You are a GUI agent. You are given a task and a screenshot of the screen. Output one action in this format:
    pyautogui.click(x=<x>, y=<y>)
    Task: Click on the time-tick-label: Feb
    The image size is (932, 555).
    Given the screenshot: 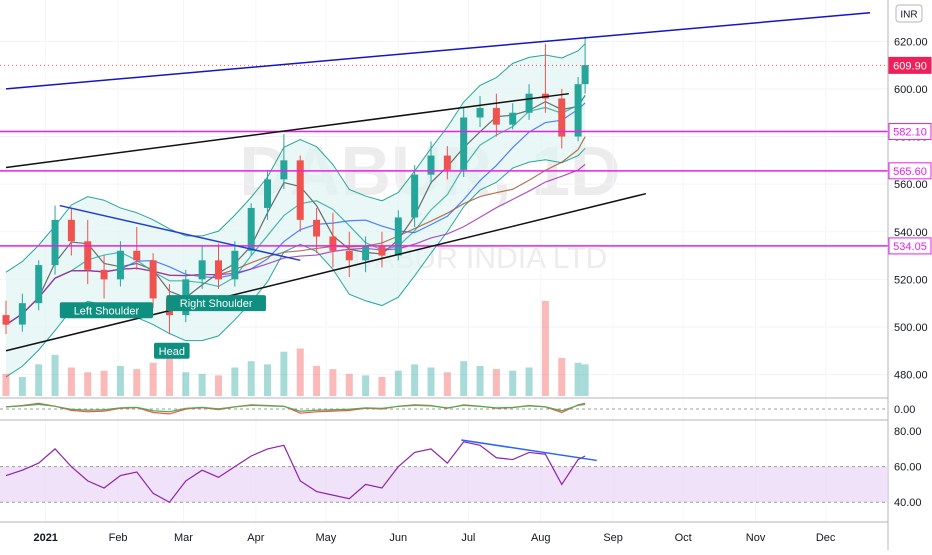 What is the action you would take?
    pyautogui.click(x=118, y=538)
    